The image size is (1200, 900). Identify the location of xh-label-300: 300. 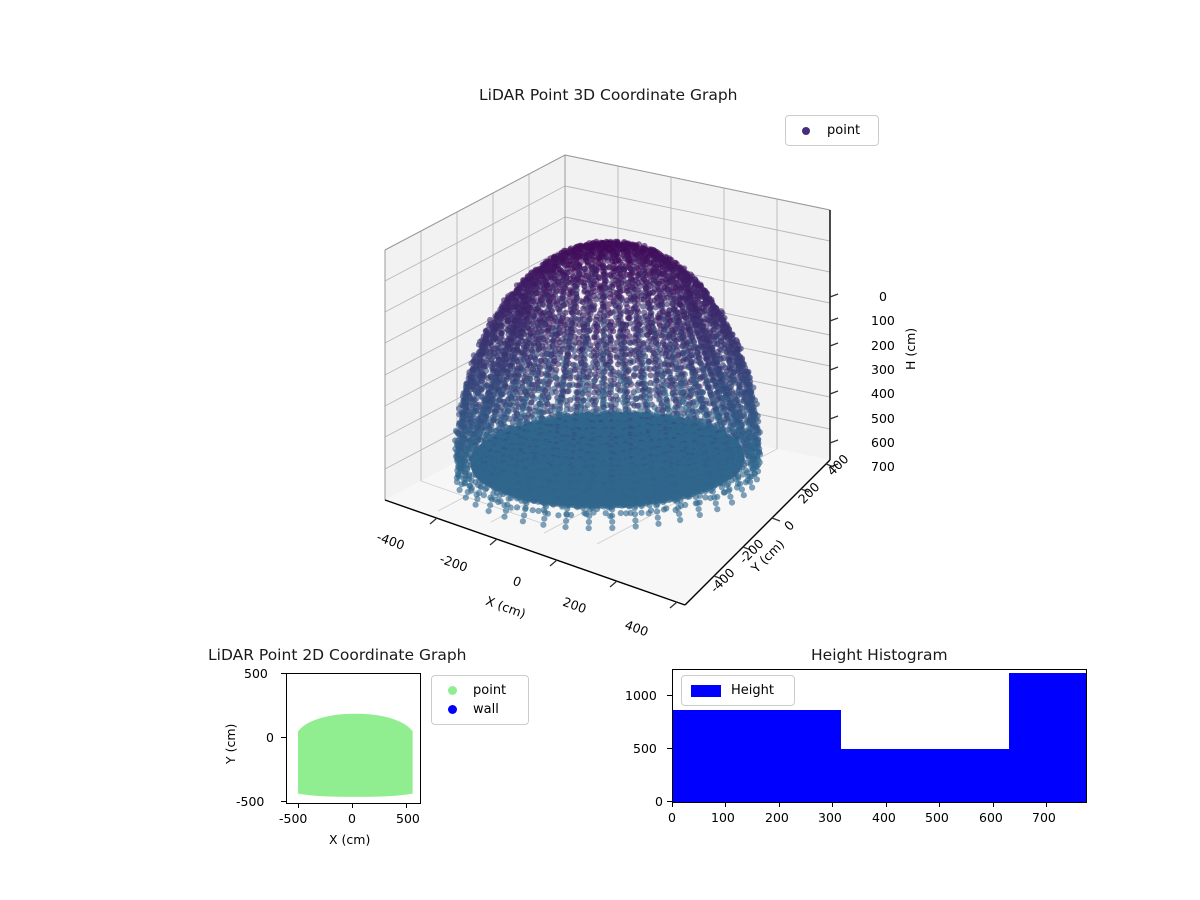
(830, 817).